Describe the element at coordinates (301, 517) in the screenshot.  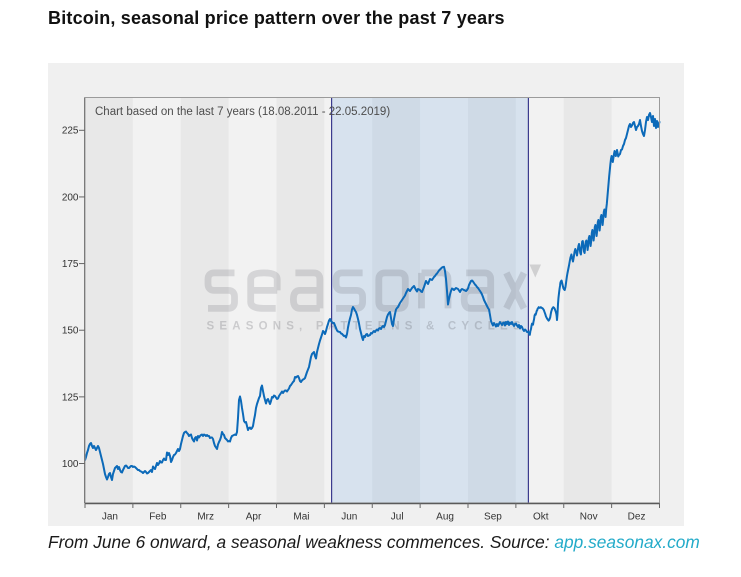
I see `svg-text: Mai` at that location.